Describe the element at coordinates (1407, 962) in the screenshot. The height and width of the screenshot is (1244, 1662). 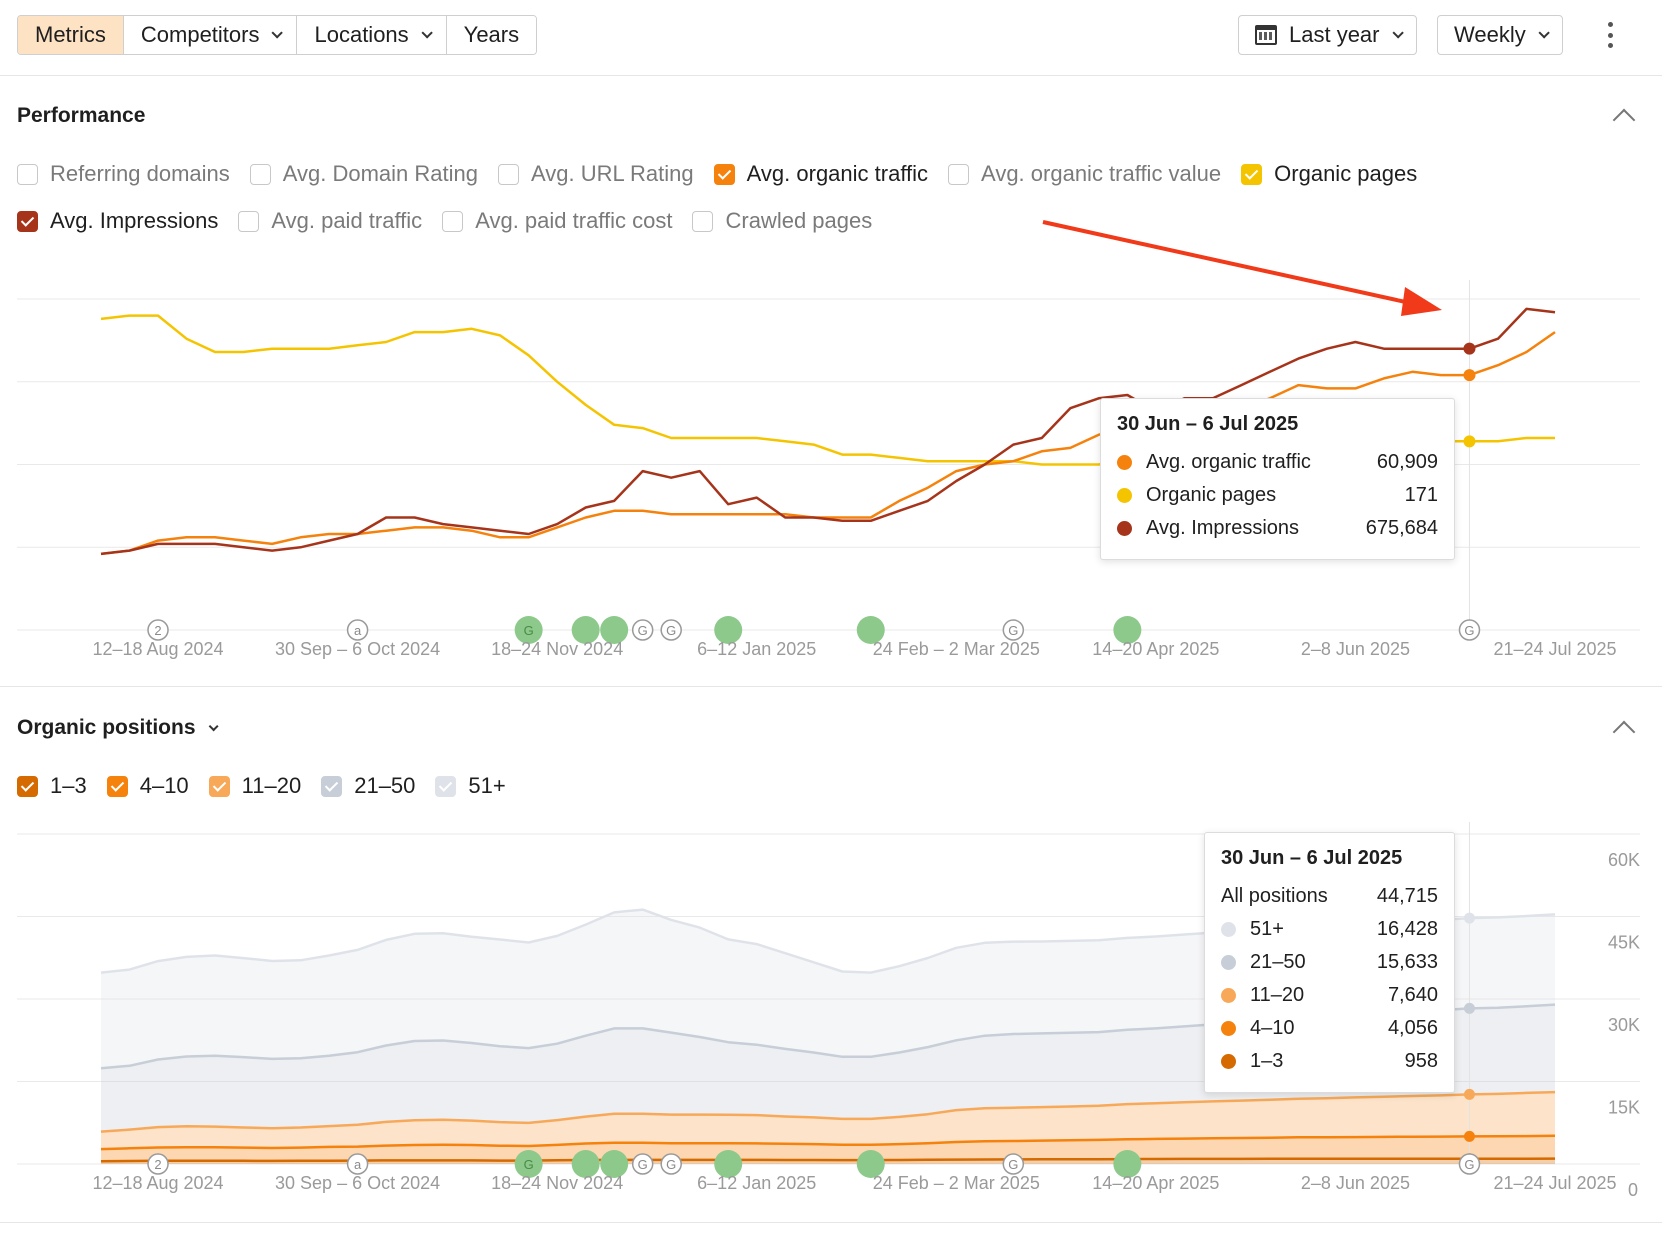
I see `tooltip-row-value: 15,633` at that location.